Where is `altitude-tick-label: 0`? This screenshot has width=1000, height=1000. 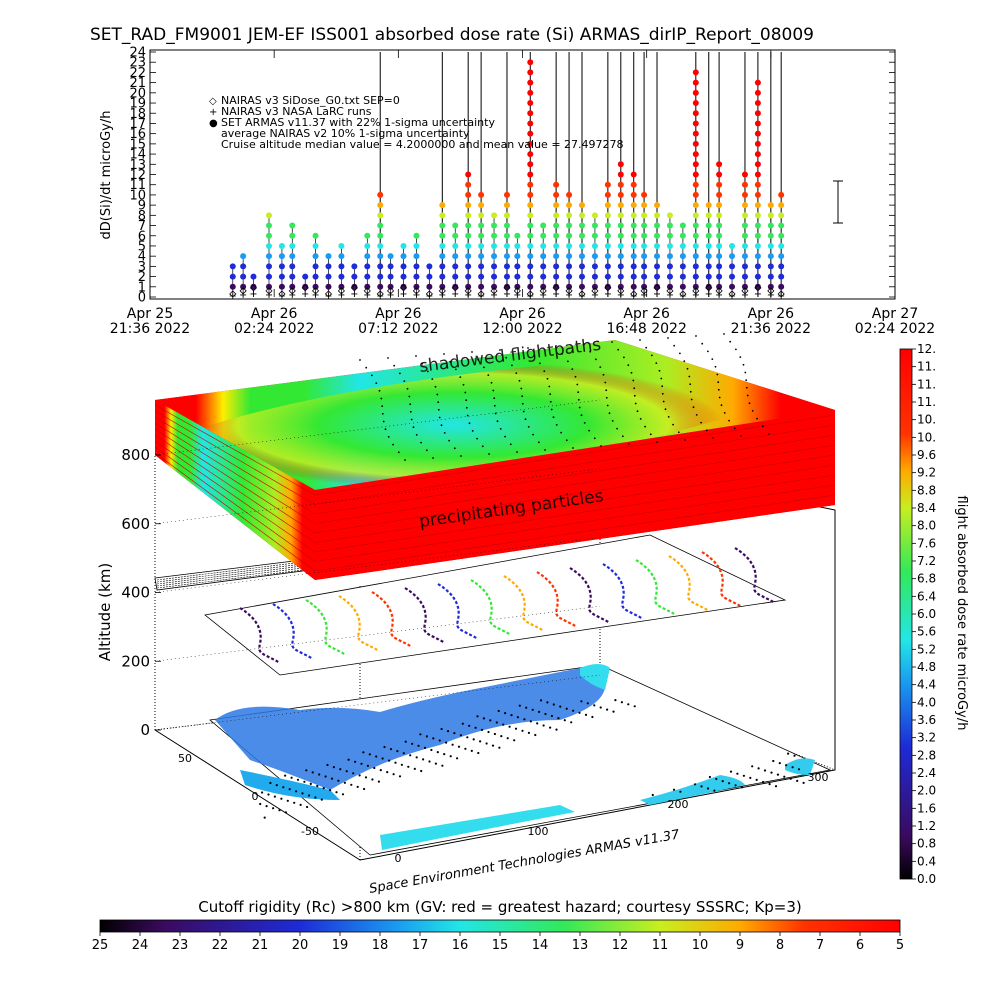
altitude-tick-label: 0 is located at coordinates (145, 730).